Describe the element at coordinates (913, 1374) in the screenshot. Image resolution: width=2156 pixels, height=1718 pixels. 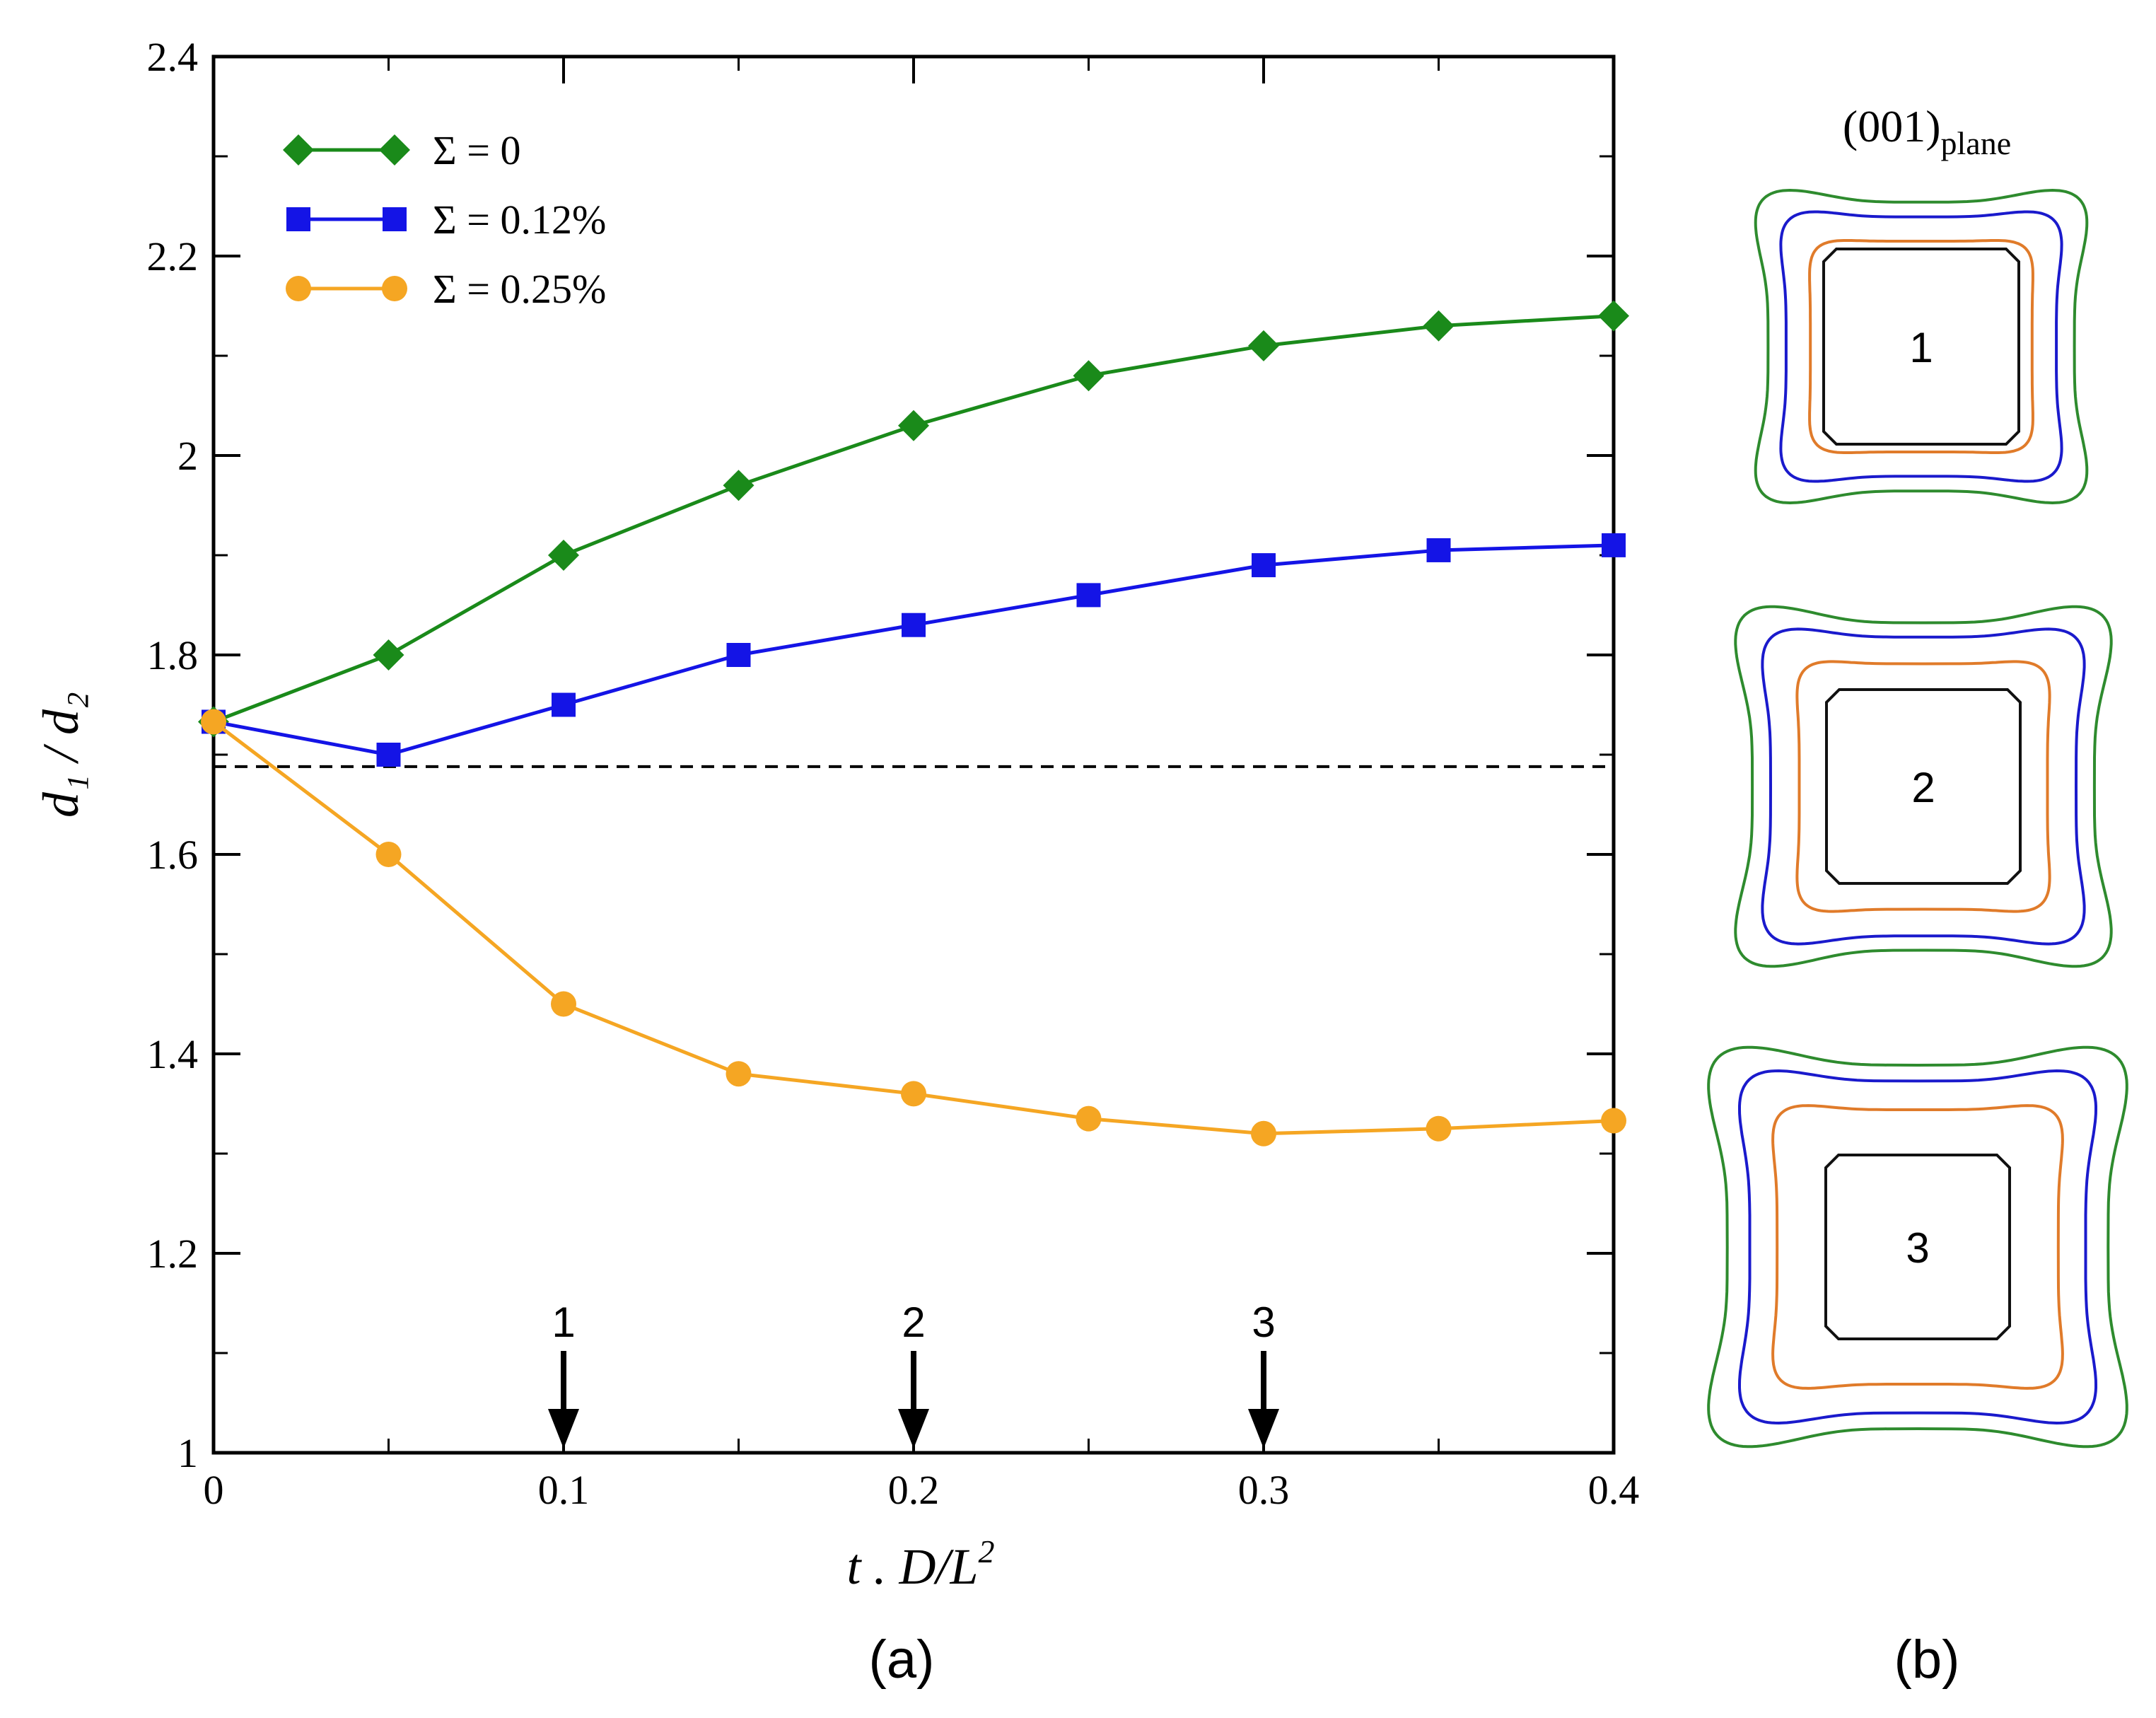
I see `arrow-annotation: 2` at that location.